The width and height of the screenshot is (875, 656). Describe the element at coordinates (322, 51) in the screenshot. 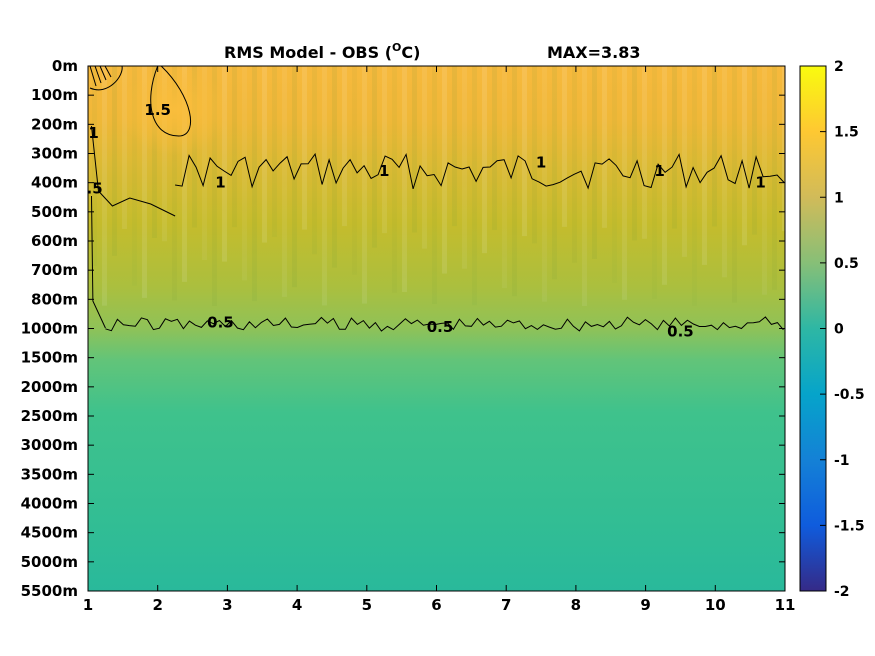

I see `chart-title: RMS Model - OBS (OC)` at that location.